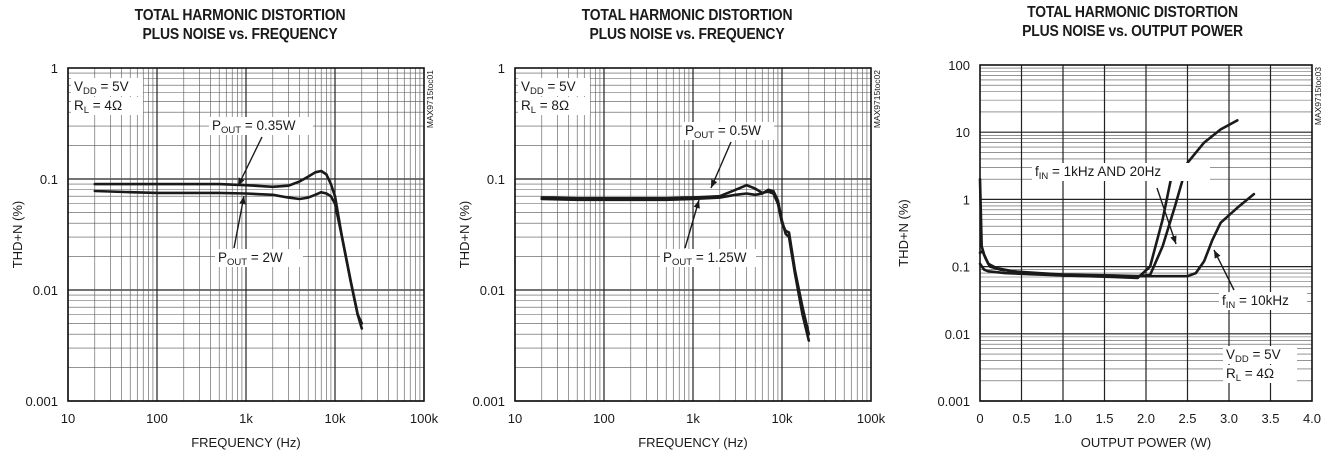  What do you see at coordinates (1146, 418) in the screenshot?
I see `x-tick-label: 2.0` at bounding box center [1146, 418].